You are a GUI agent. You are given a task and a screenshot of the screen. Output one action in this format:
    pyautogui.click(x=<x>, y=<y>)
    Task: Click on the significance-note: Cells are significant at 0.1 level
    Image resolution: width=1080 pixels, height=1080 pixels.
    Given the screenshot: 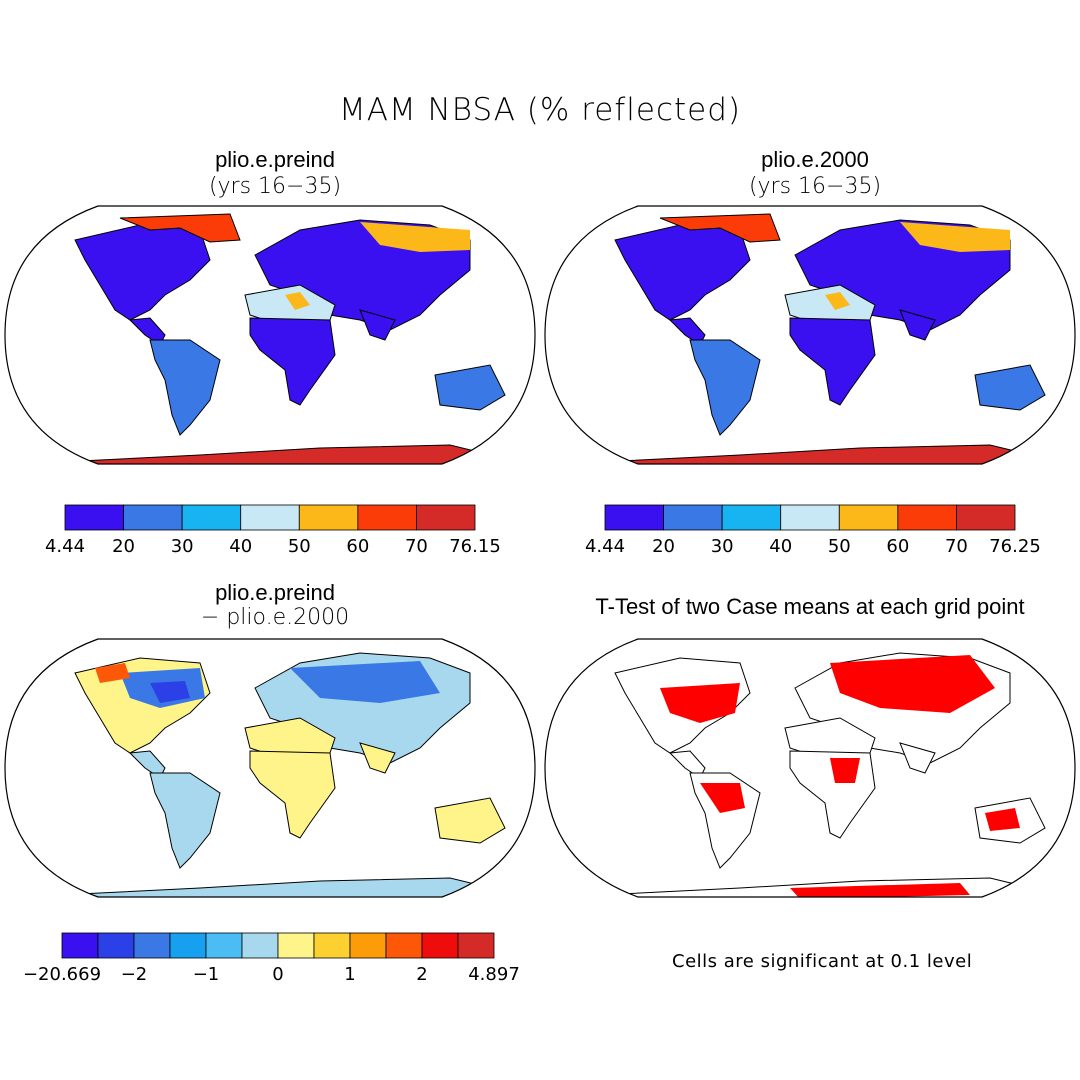 What is the action you would take?
    pyautogui.click(x=822, y=961)
    